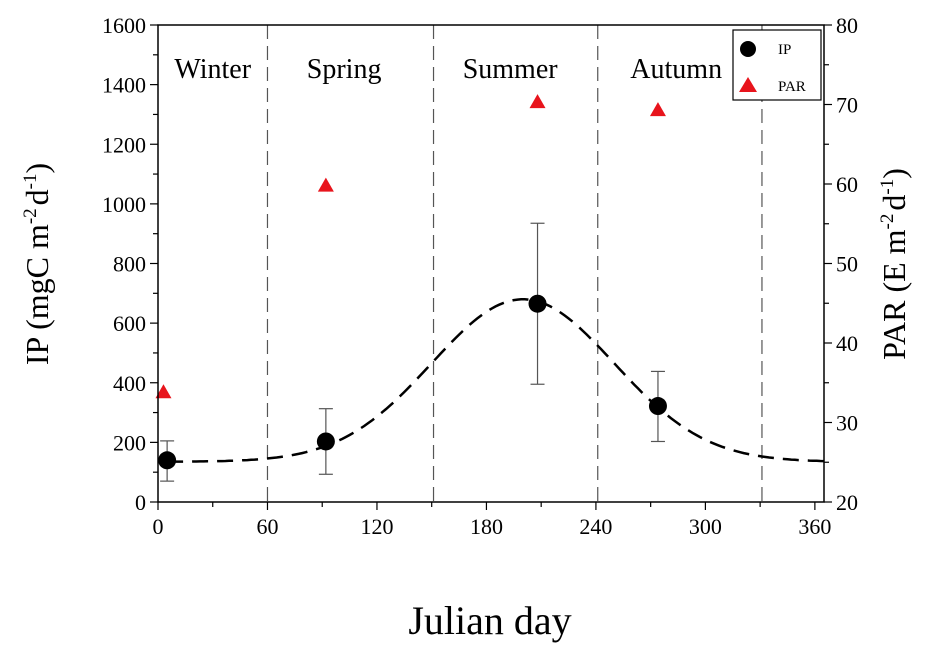  What do you see at coordinates (140, 502) in the screenshot?
I see `y-left-tick-label: 0` at bounding box center [140, 502].